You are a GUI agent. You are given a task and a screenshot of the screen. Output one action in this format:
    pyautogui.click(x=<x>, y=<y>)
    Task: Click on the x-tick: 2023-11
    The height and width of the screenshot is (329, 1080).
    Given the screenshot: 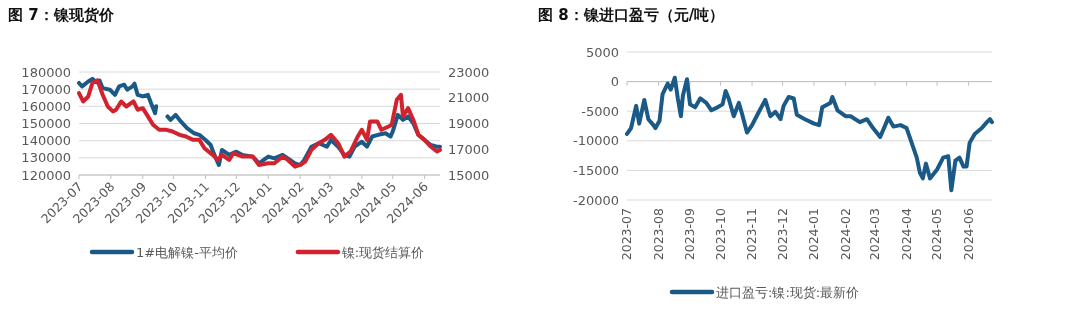 What is the action you would take?
    pyautogui.click(x=752, y=234)
    